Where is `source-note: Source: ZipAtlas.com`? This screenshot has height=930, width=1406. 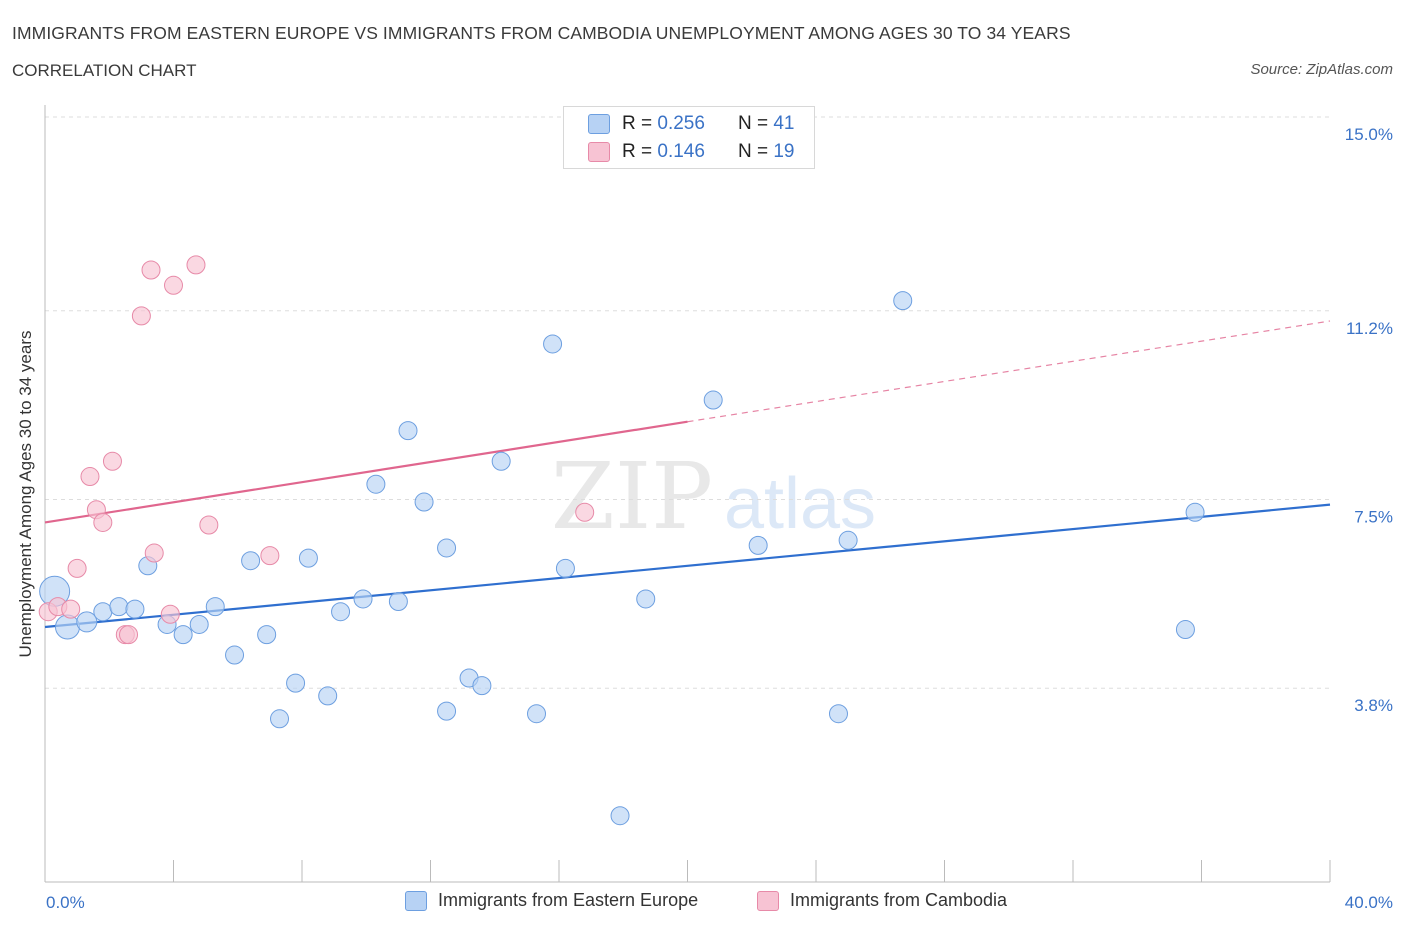 source-note: Source: ZipAtlas.com is located at coordinates (1321, 69).